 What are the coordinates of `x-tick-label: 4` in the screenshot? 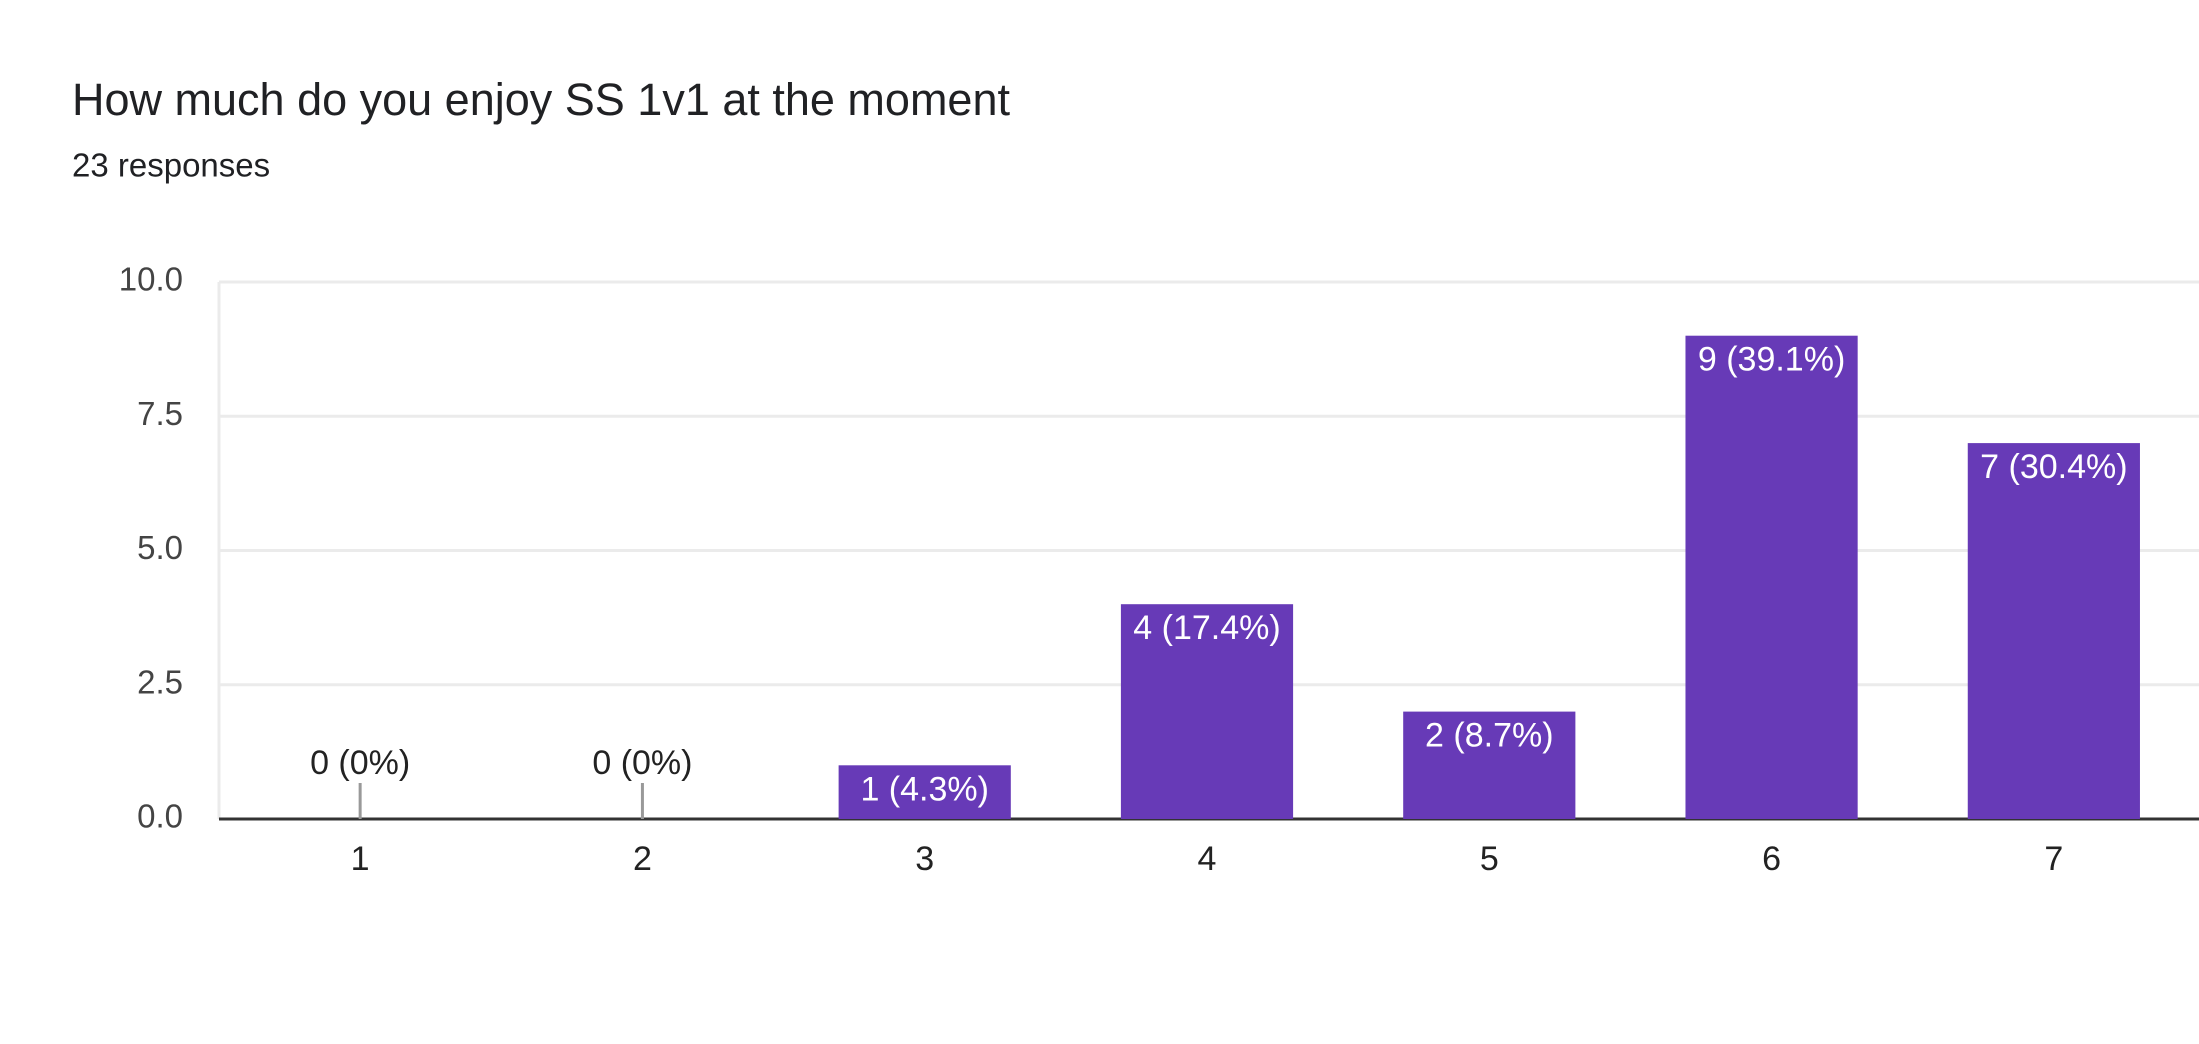 It's located at (1207, 859).